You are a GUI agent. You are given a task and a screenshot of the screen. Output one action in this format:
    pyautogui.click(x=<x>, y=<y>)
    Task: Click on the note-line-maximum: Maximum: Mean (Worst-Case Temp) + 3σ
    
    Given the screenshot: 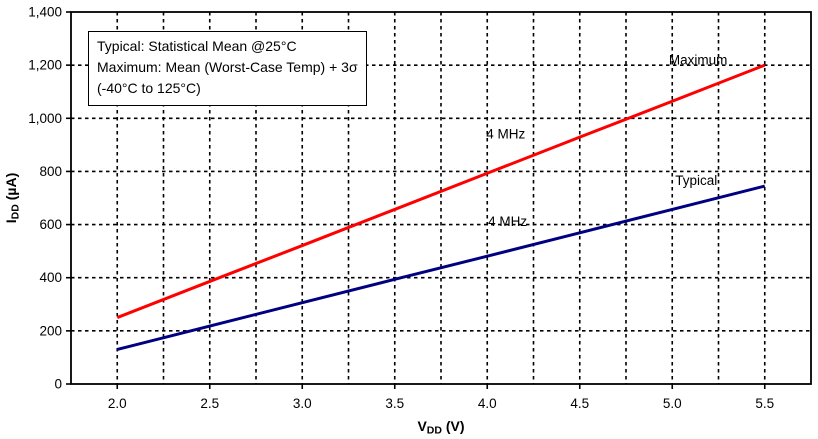 What is the action you would take?
    pyautogui.click(x=227, y=67)
    